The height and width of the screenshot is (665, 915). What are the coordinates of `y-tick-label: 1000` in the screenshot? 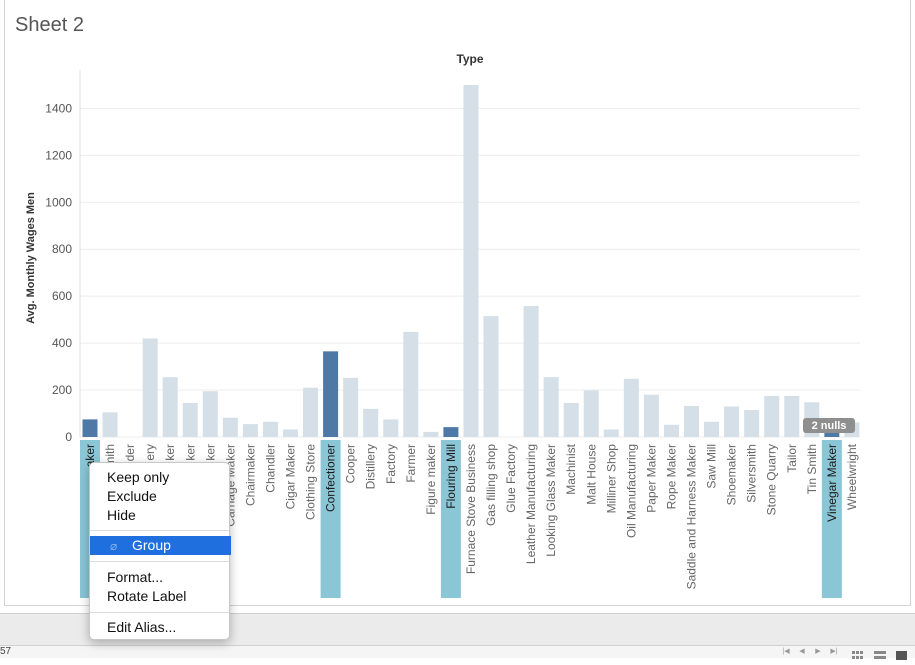 It's located at (58, 202).